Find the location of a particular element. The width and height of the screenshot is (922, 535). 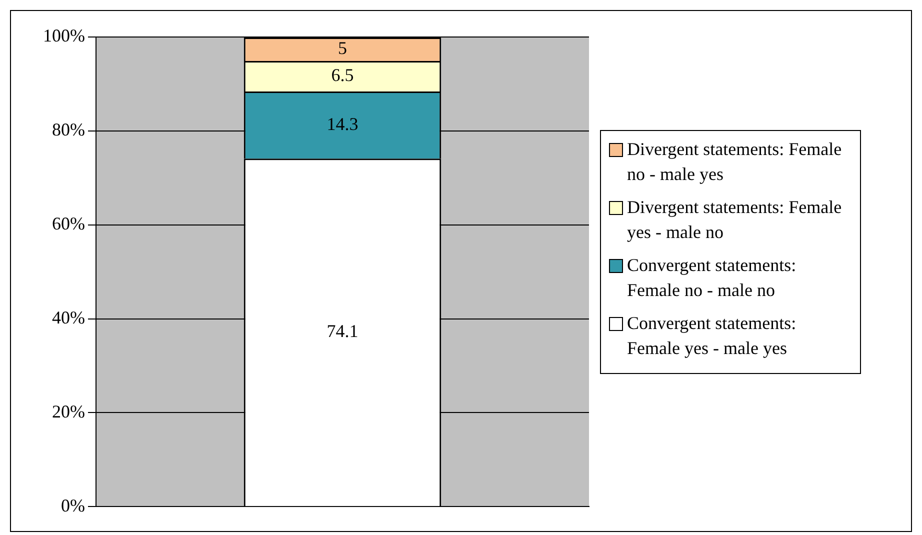

legend-label: Divergent statements: Female no - male yes is located at coordinates (735, 162).